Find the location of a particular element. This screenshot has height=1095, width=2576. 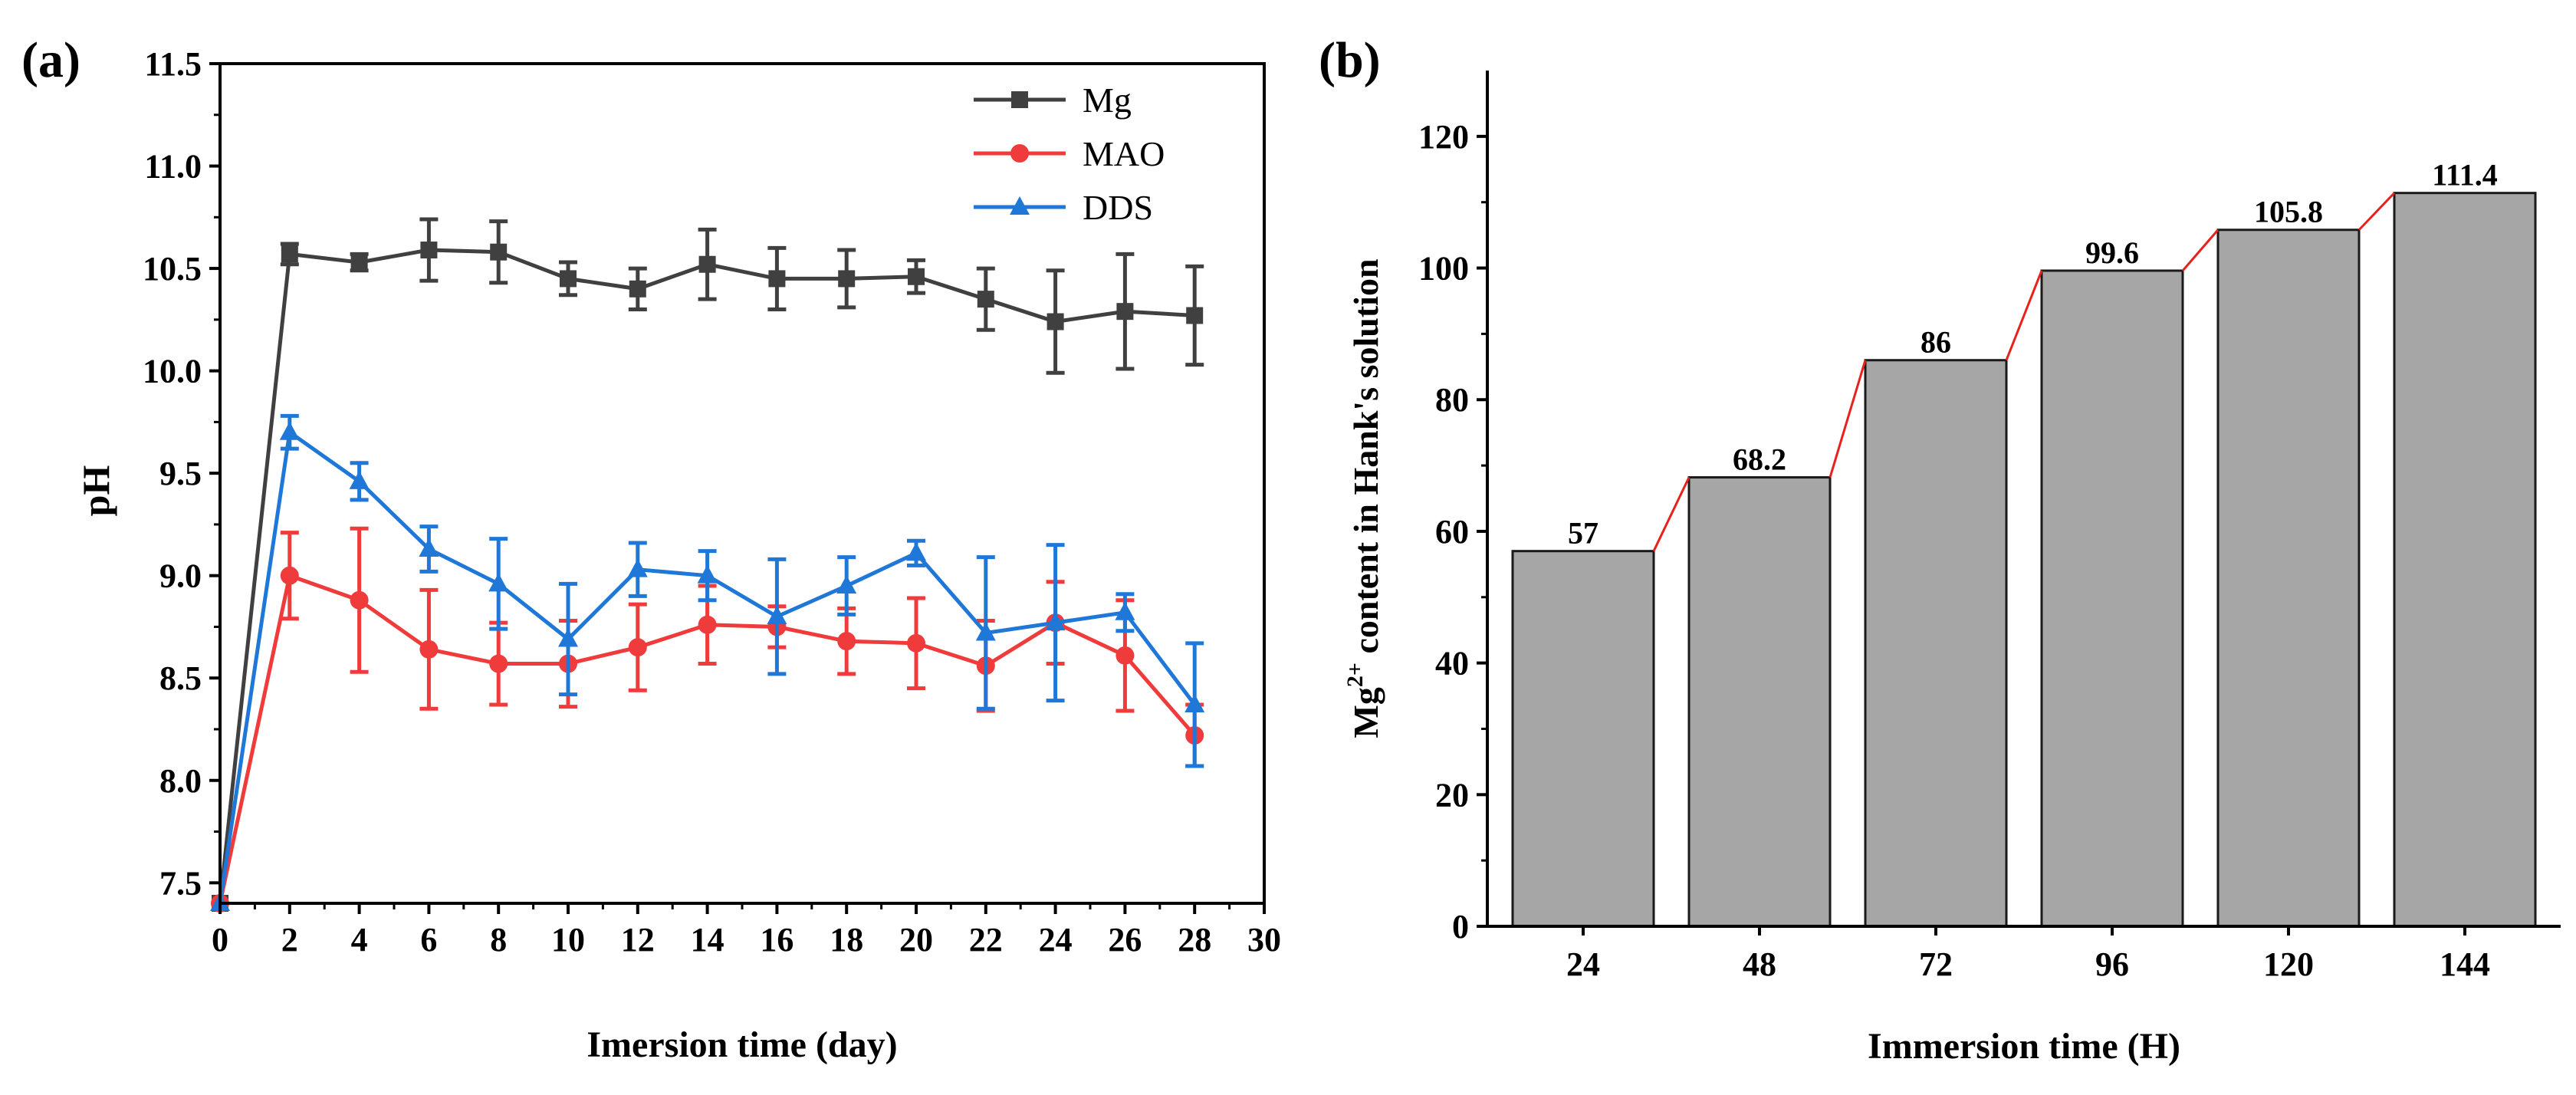

panel-a-label: (a) is located at coordinates (51, 60).